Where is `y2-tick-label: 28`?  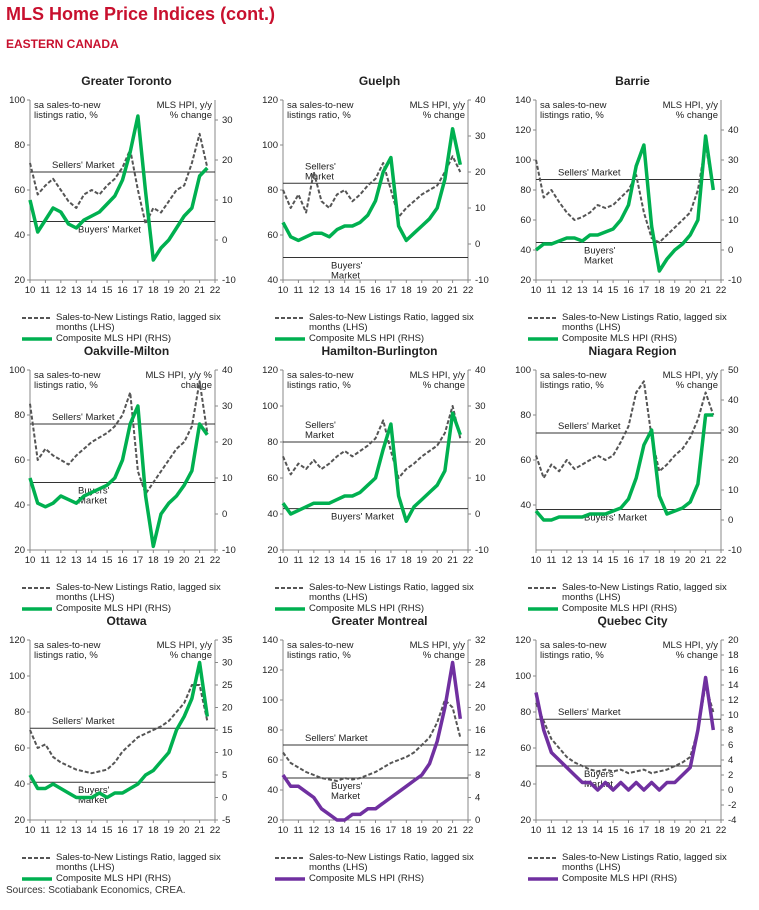
y2-tick-label: 28 is located at coordinates (480, 663).